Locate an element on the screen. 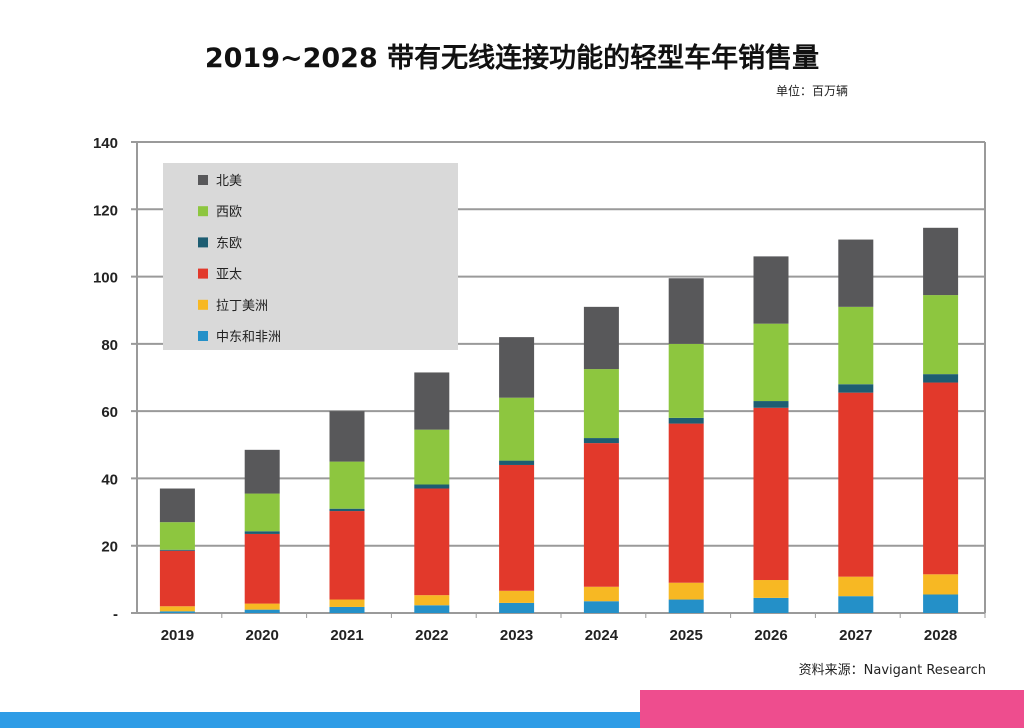 The width and height of the screenshot is (1024, 728). legend-box is located at coordinates (310, 256).